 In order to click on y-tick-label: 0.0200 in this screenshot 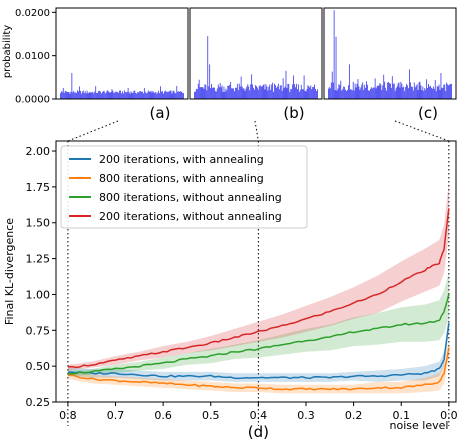, I will do `click(32, 13)`.